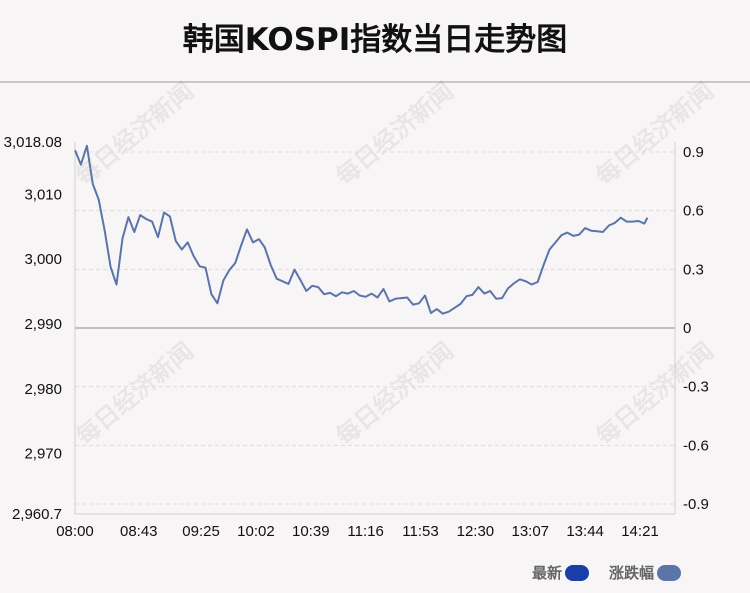  Describe the element at coordinates (585, 531) in the screenshot. I see `x-tick-label: 13:44` at that location.